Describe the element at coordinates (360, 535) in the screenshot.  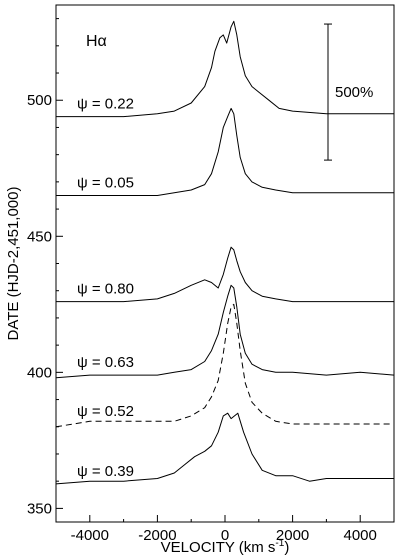
I see `x-tick-label: 4000` at that location.